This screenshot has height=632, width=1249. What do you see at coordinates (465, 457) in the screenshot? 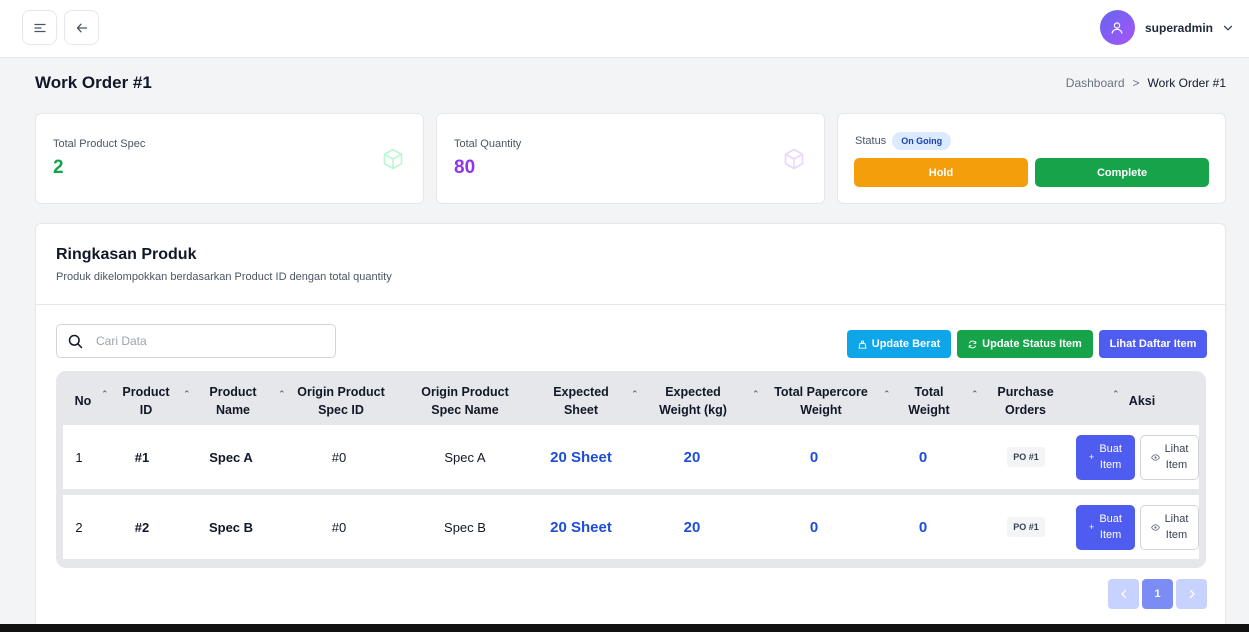
I see `cell-origin-spec-name: Spec A` at bounding box center [465, 457].